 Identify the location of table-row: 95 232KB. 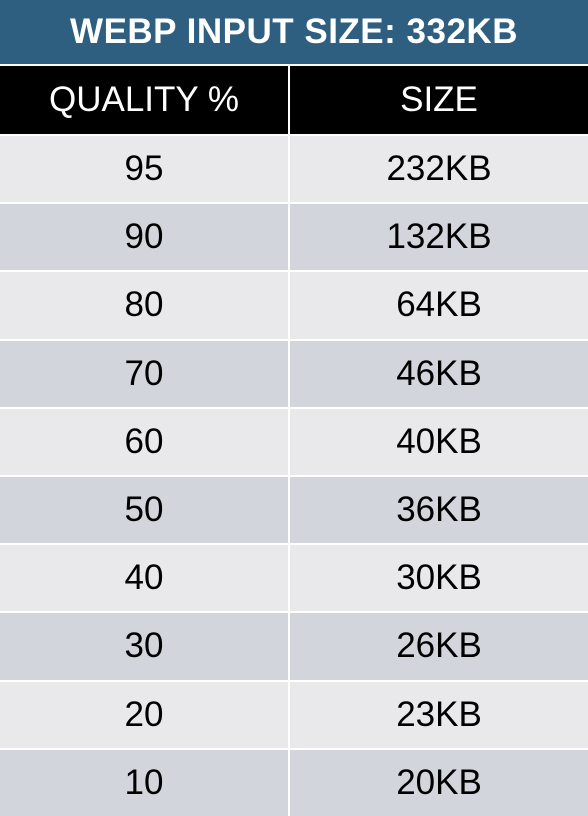
(294, 168).